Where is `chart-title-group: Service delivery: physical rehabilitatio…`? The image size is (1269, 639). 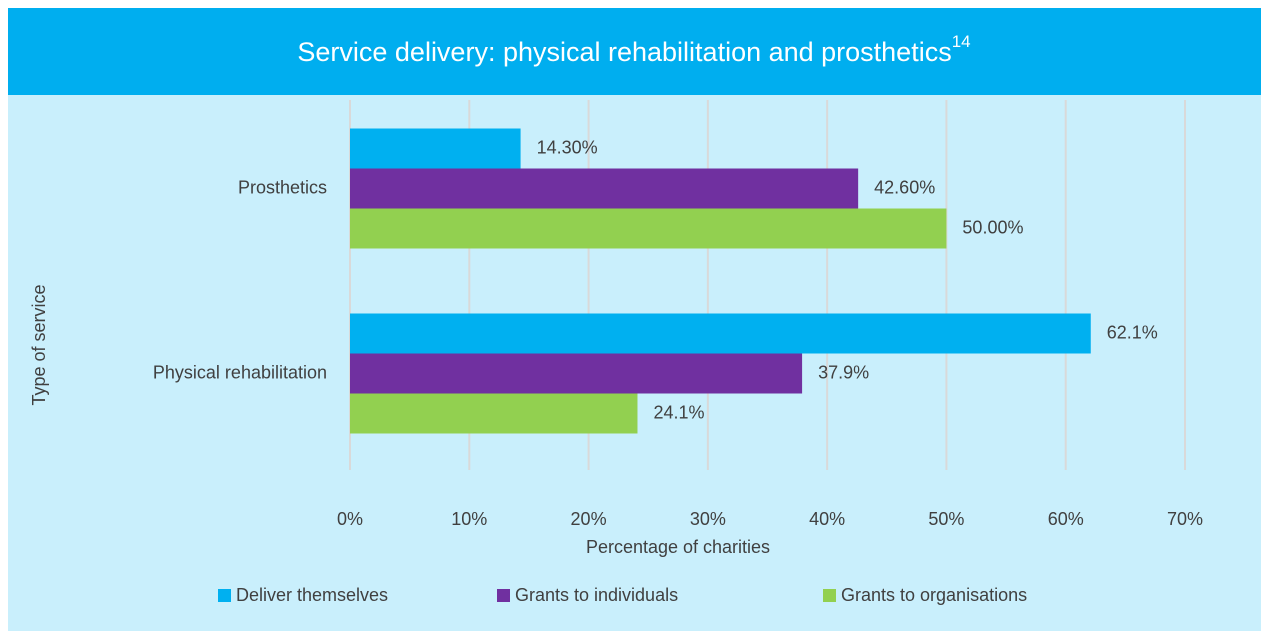 chart-title-group: Service delivery: physical rehabilitatio… is located at coordinates (633, 49).